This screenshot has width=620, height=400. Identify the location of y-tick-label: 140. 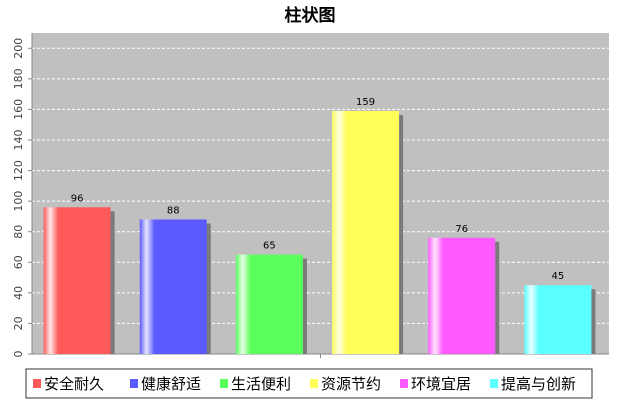
(18, 140).